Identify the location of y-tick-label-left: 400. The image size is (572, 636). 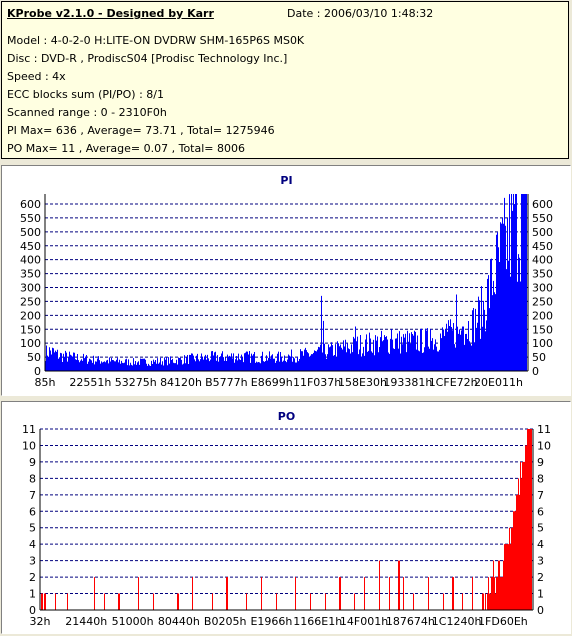
(30, 260).